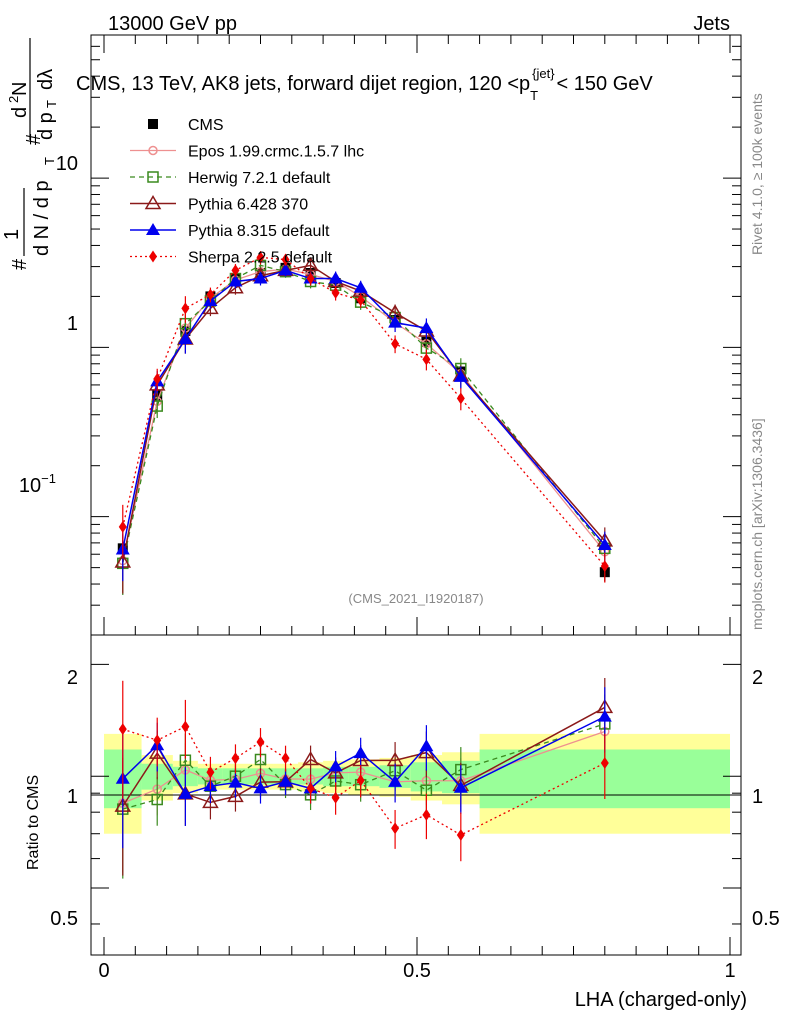 This screenshot has width=786, height=1024. I want to click on legend-data-label: CMS, so click(206, 125).